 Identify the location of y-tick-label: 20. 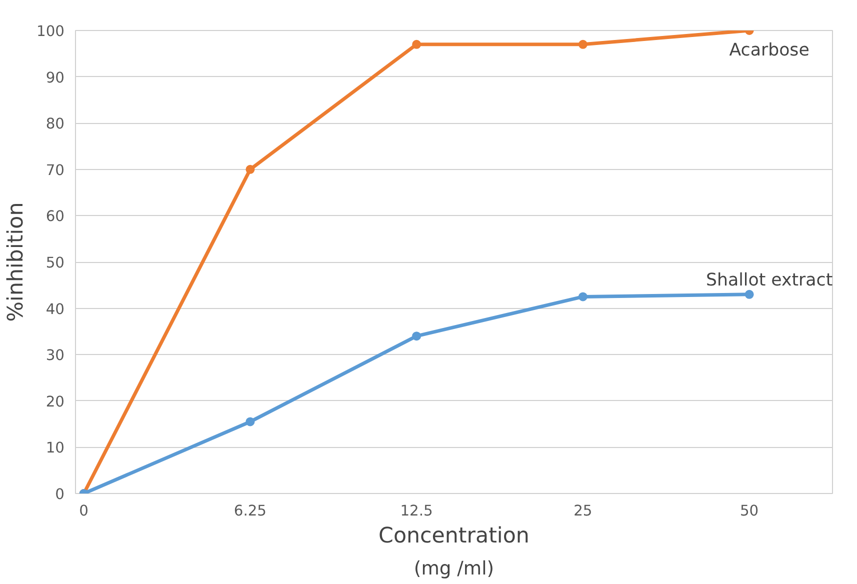
(55, 401).